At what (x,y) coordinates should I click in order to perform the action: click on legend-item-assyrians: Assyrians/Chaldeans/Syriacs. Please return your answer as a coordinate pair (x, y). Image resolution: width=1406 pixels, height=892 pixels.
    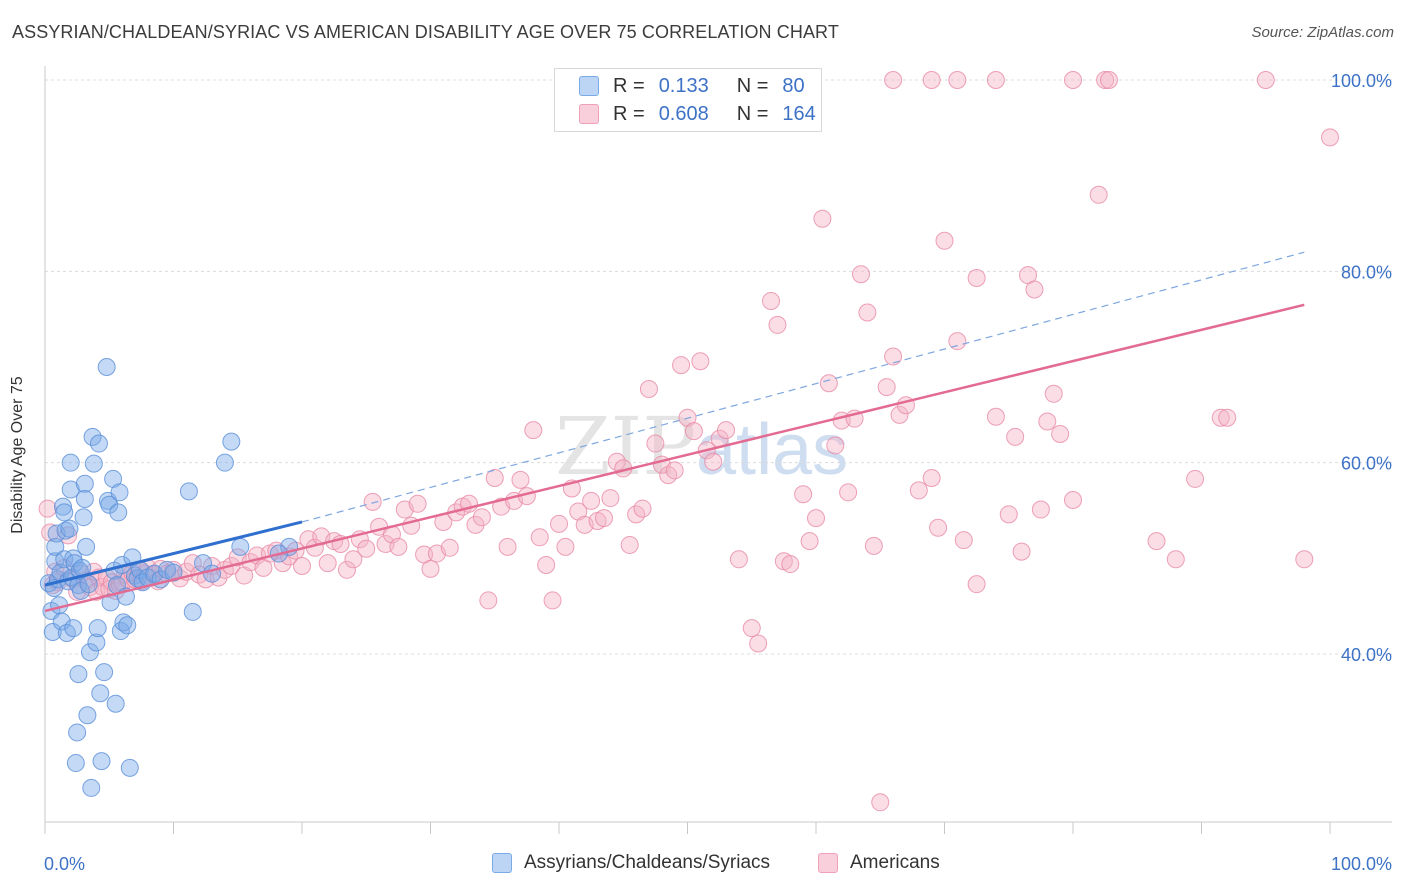
    Looking at the image, I should click on (631, 863).